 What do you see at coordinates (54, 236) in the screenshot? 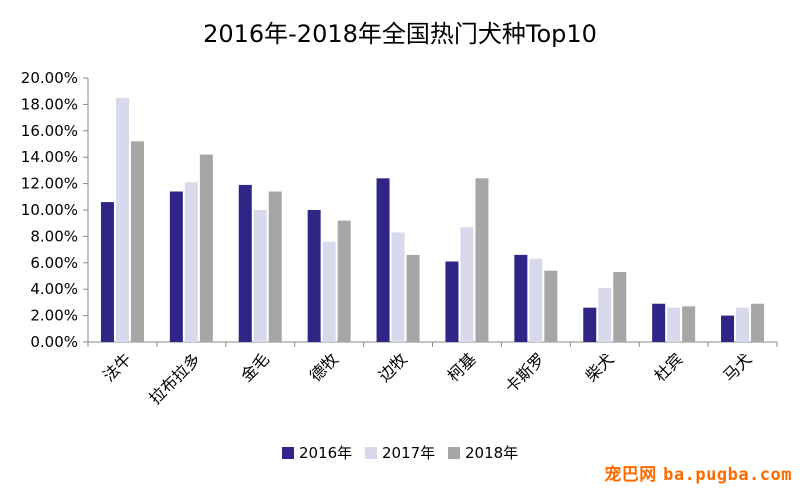
I see `y-tick-label: 8.00%` at bounding box center [54, 236].